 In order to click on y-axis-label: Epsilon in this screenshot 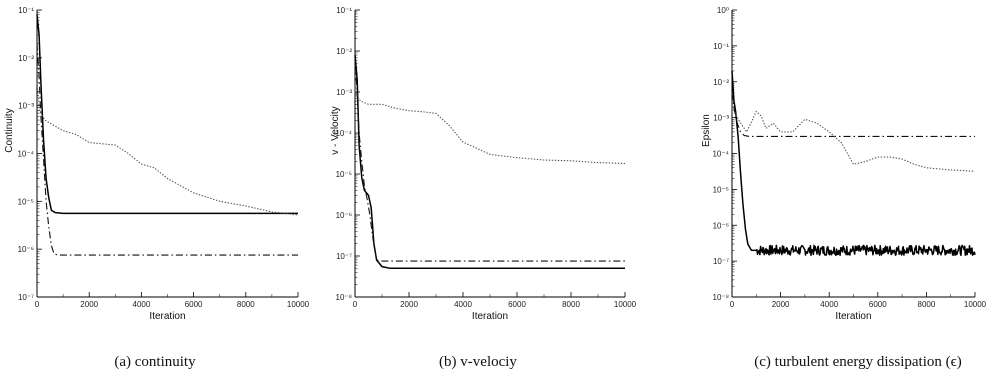, I will do `click(706, 130)`.